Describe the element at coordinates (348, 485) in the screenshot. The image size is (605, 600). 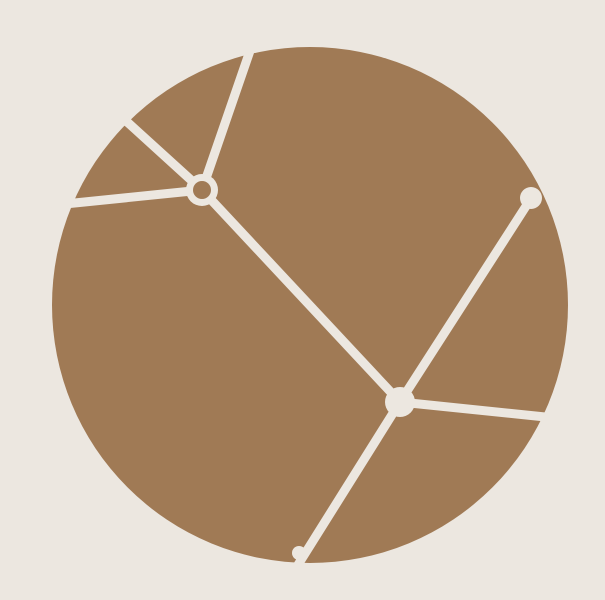
I see `crack-line-bottom` at that location.